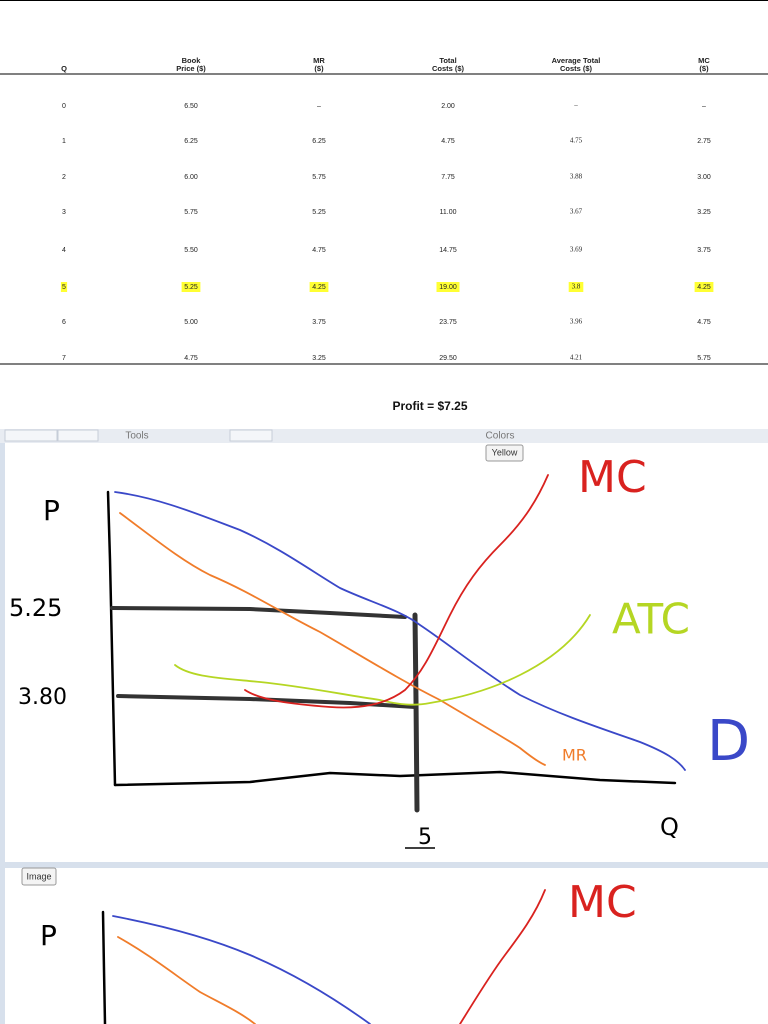 The height and width of the screenshot is (1024, 768). Describe the element at coordinates (35, 608) in the screenshot. I see `price-high-label: 5.25` at that location.